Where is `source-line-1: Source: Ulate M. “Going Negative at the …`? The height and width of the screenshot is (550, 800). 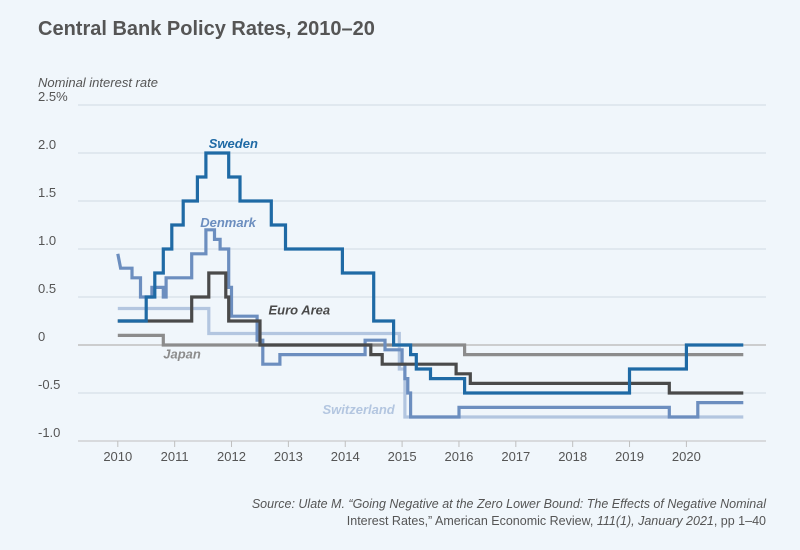
source-line-1: Source: Ulate M. “Going Negative at the … is located at coordinates (508, 504).